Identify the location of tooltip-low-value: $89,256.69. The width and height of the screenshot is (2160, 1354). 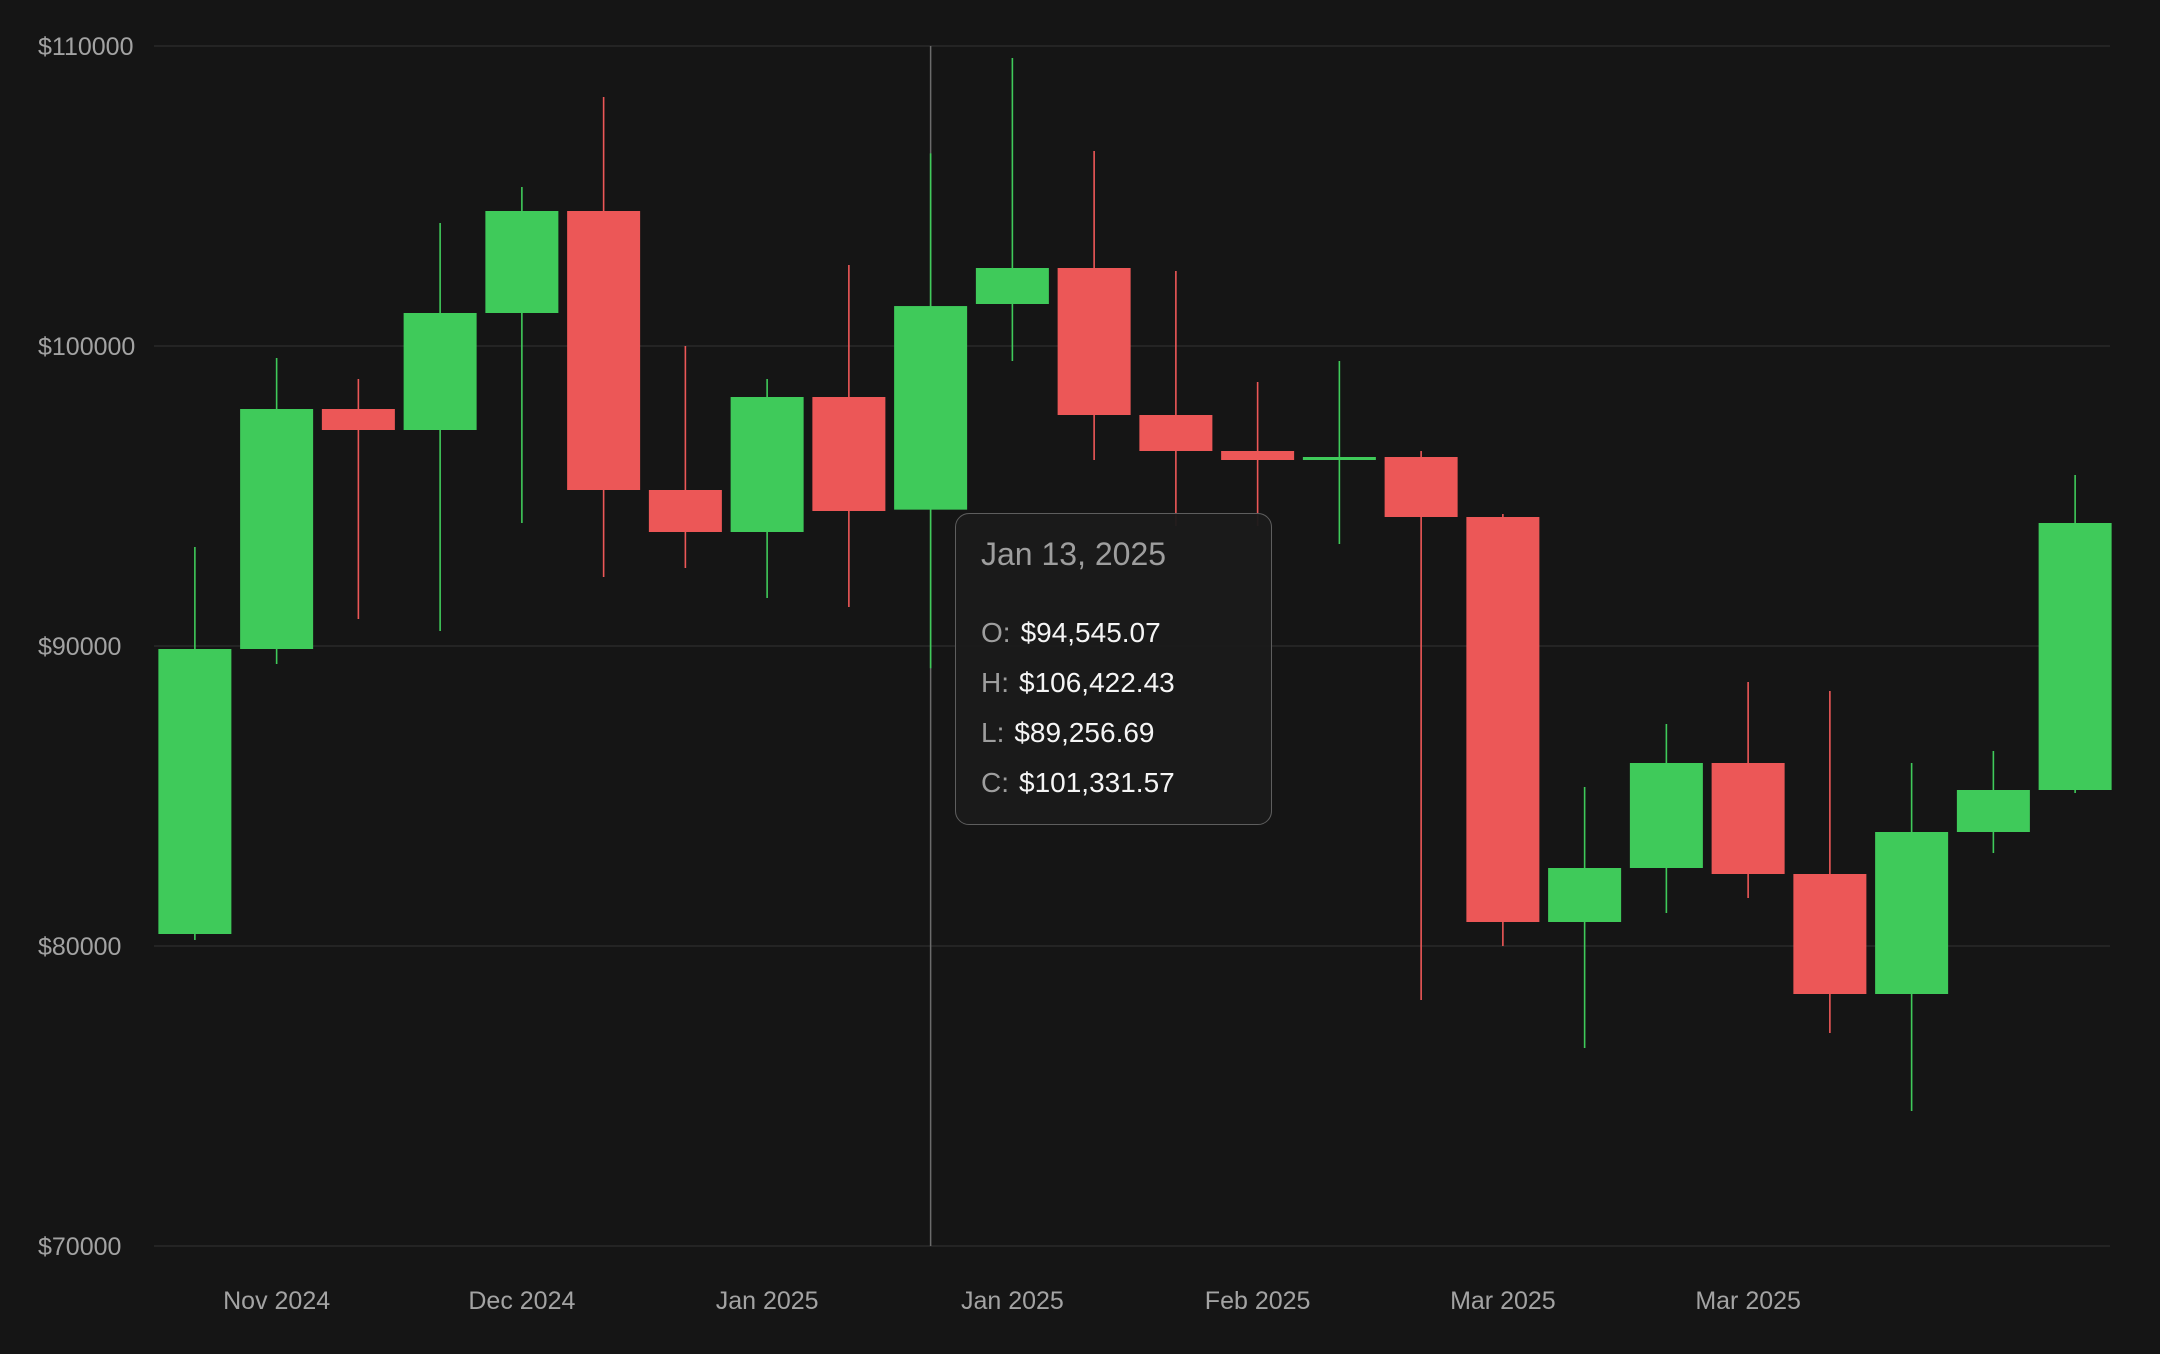
(1084, 732).